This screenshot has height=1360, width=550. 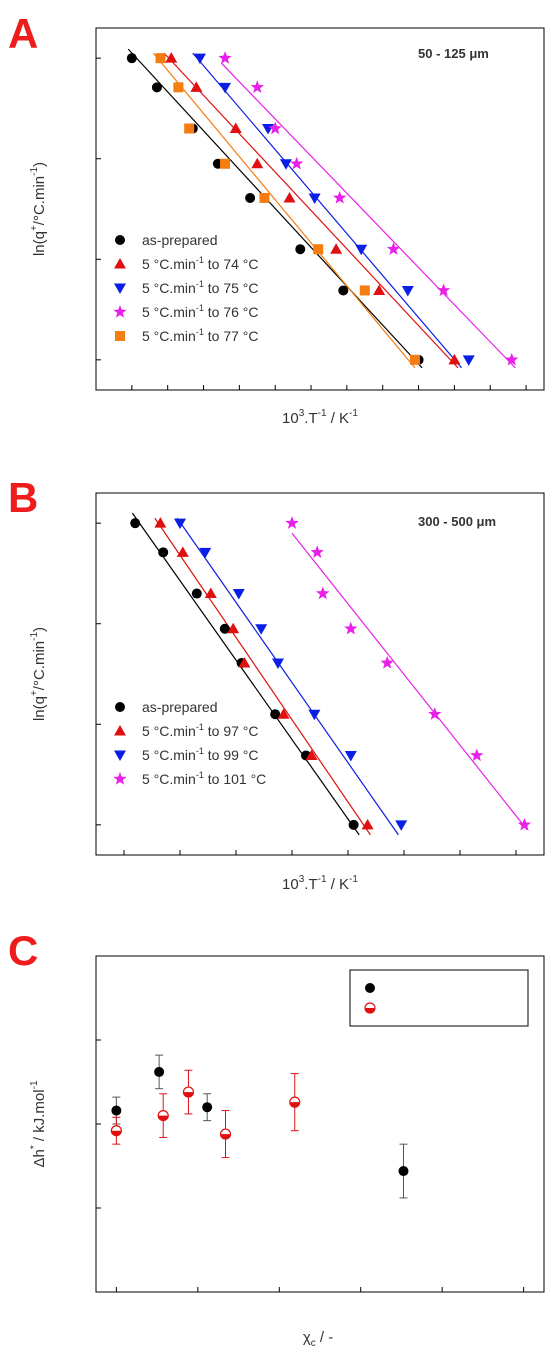 What do you see at coordinates (23, 950) in the screenshot?
I see `panel-letter-c: C` at bounding box center [23, 950].